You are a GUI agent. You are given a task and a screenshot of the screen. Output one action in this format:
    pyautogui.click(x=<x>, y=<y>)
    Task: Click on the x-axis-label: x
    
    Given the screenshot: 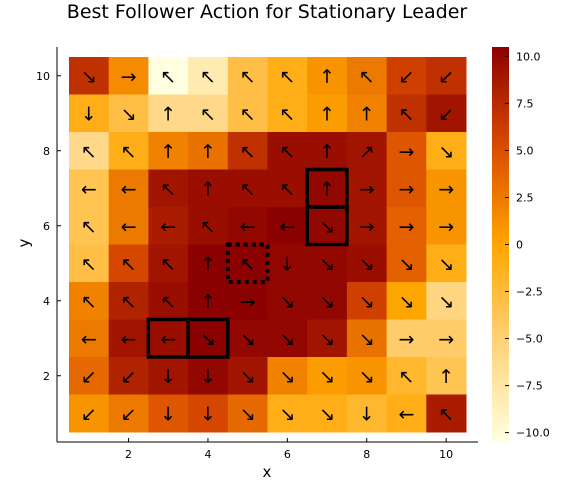 What is the action you would take?
    pyautogui.click(x=267, y=472)
    